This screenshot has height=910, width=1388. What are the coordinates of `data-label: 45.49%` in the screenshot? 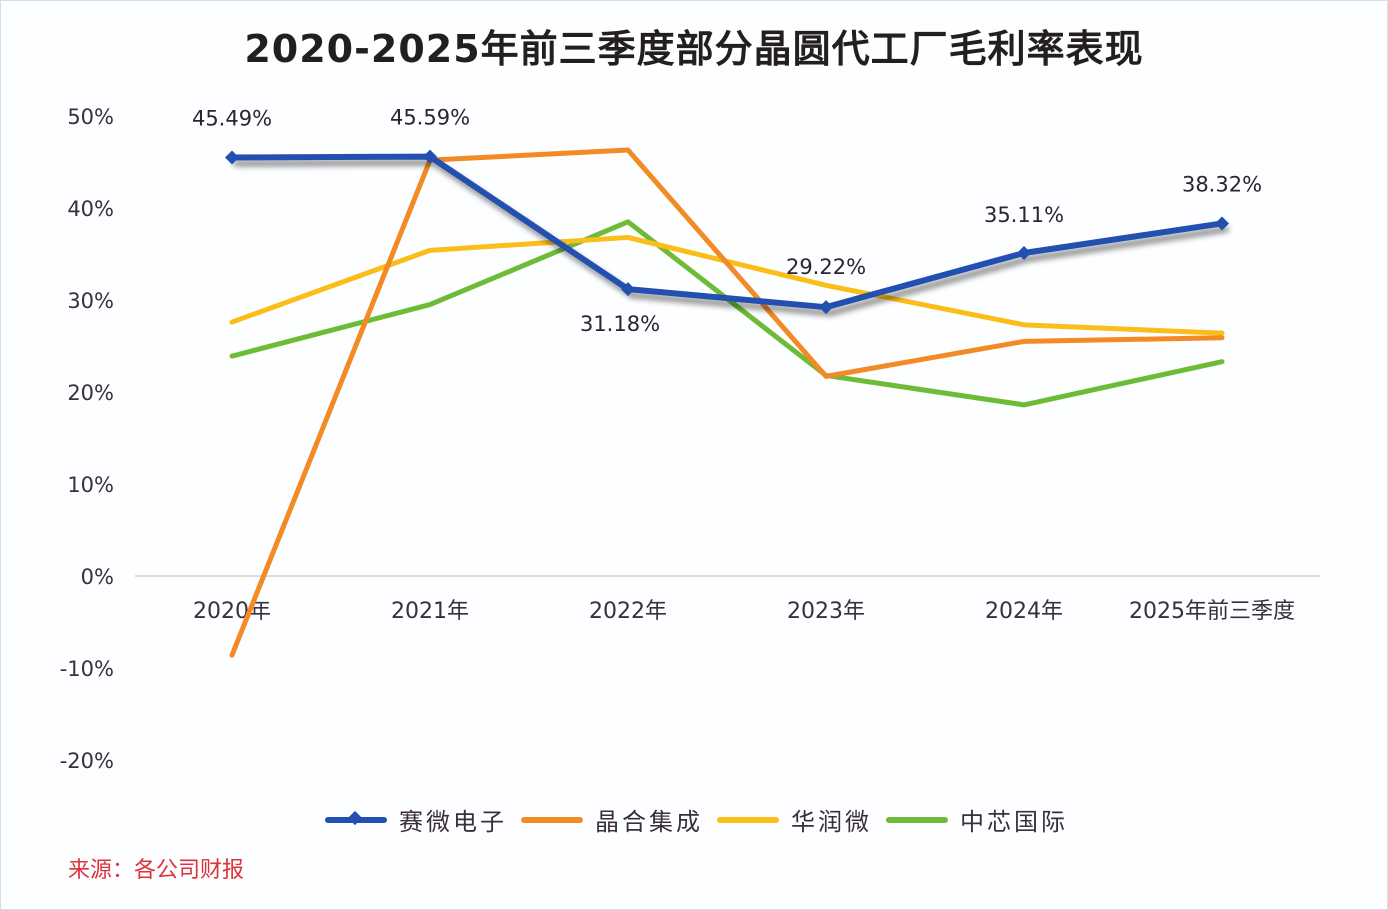 It's located at (232, 118).